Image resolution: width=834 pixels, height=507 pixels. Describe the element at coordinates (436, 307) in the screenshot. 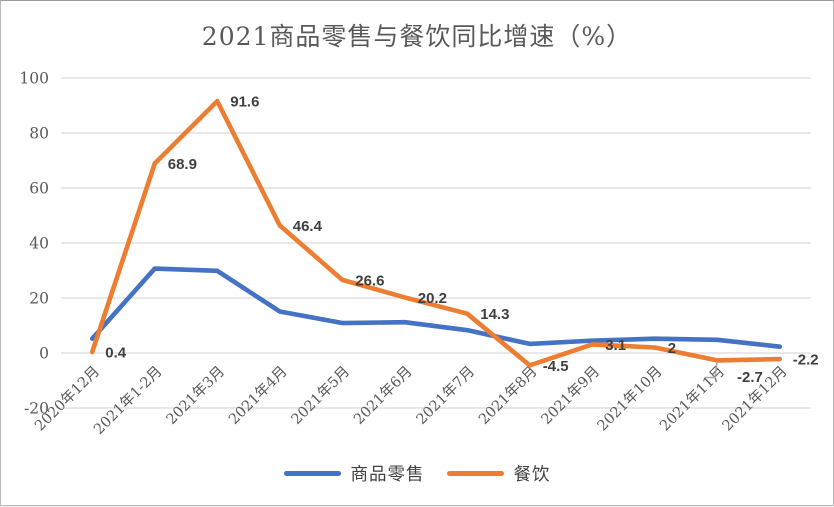

I see `retail-goods-series-line` at that location.